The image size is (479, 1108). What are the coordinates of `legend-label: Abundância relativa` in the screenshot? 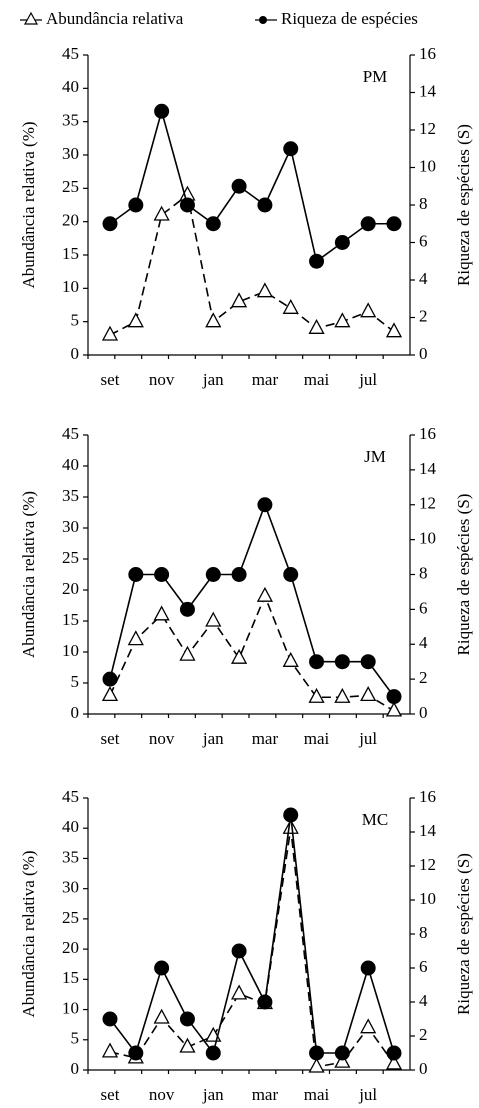 It's located at (115, 18).